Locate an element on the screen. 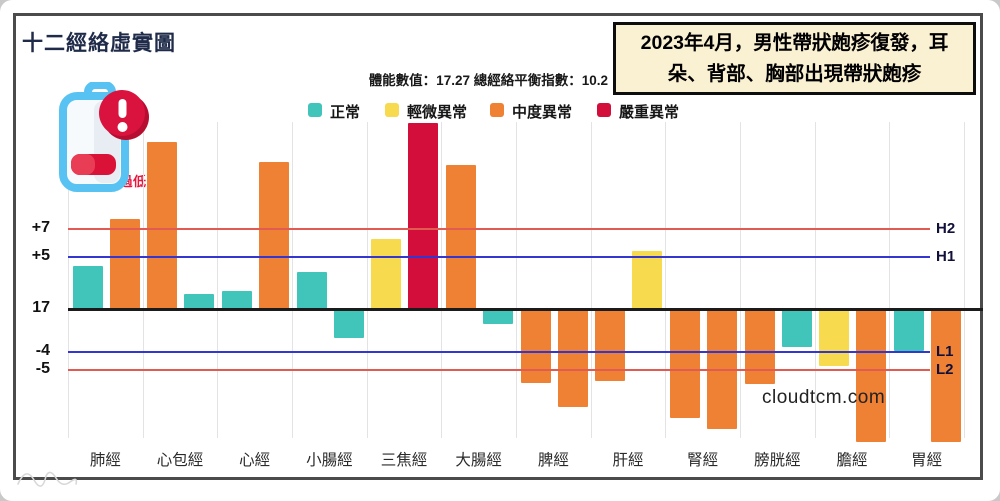 Image resolution: width=1000 pixels, height=501 pixels. bar-心包經-left is located at coordinates (162, 225).